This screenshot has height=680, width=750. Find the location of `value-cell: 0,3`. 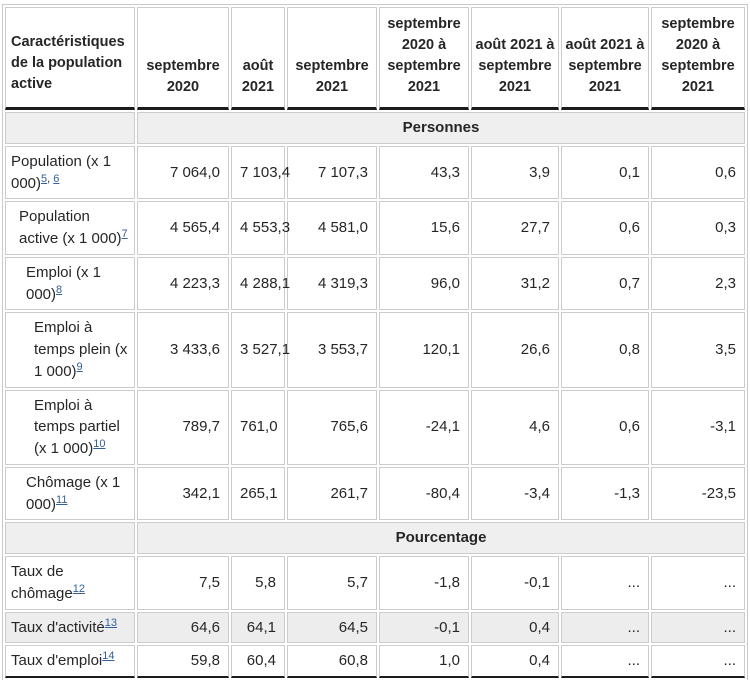

value-cell: 0,3 is located at coordinates (698, 228).